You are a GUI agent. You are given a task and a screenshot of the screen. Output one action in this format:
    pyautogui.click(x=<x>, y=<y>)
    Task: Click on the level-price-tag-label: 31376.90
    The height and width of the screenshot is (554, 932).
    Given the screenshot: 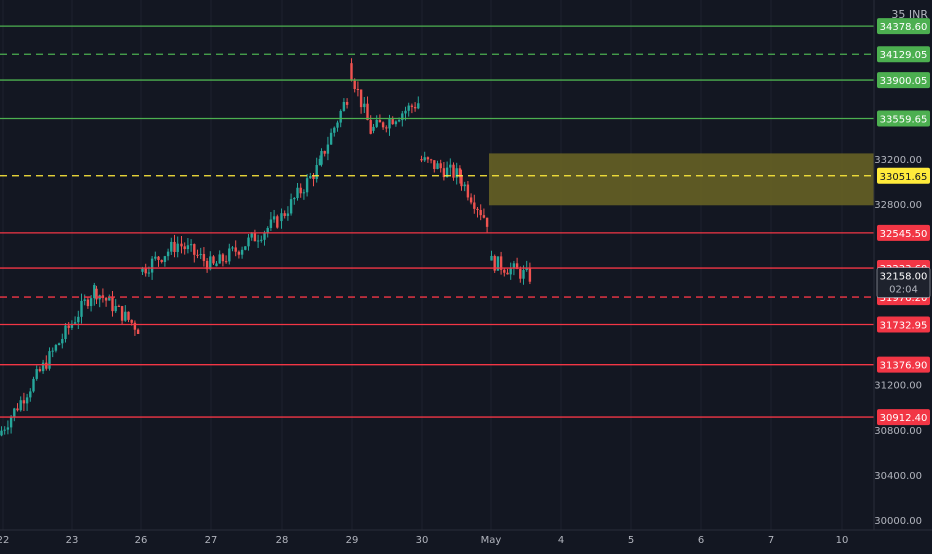 What is the action you would take?
    pyautogui.click(x=904, y=366)
    